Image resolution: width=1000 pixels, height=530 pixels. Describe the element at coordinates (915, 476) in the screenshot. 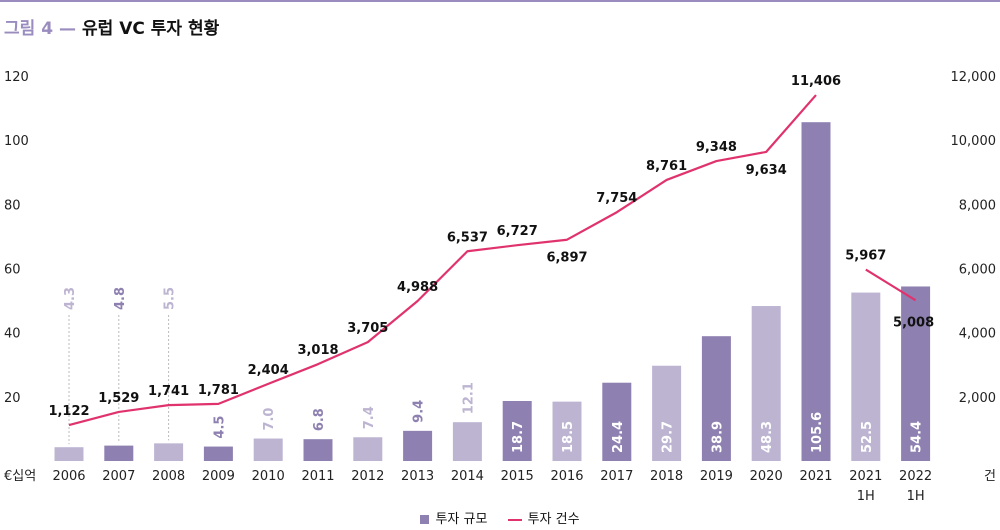

I see `category-label: 2022` at that location.